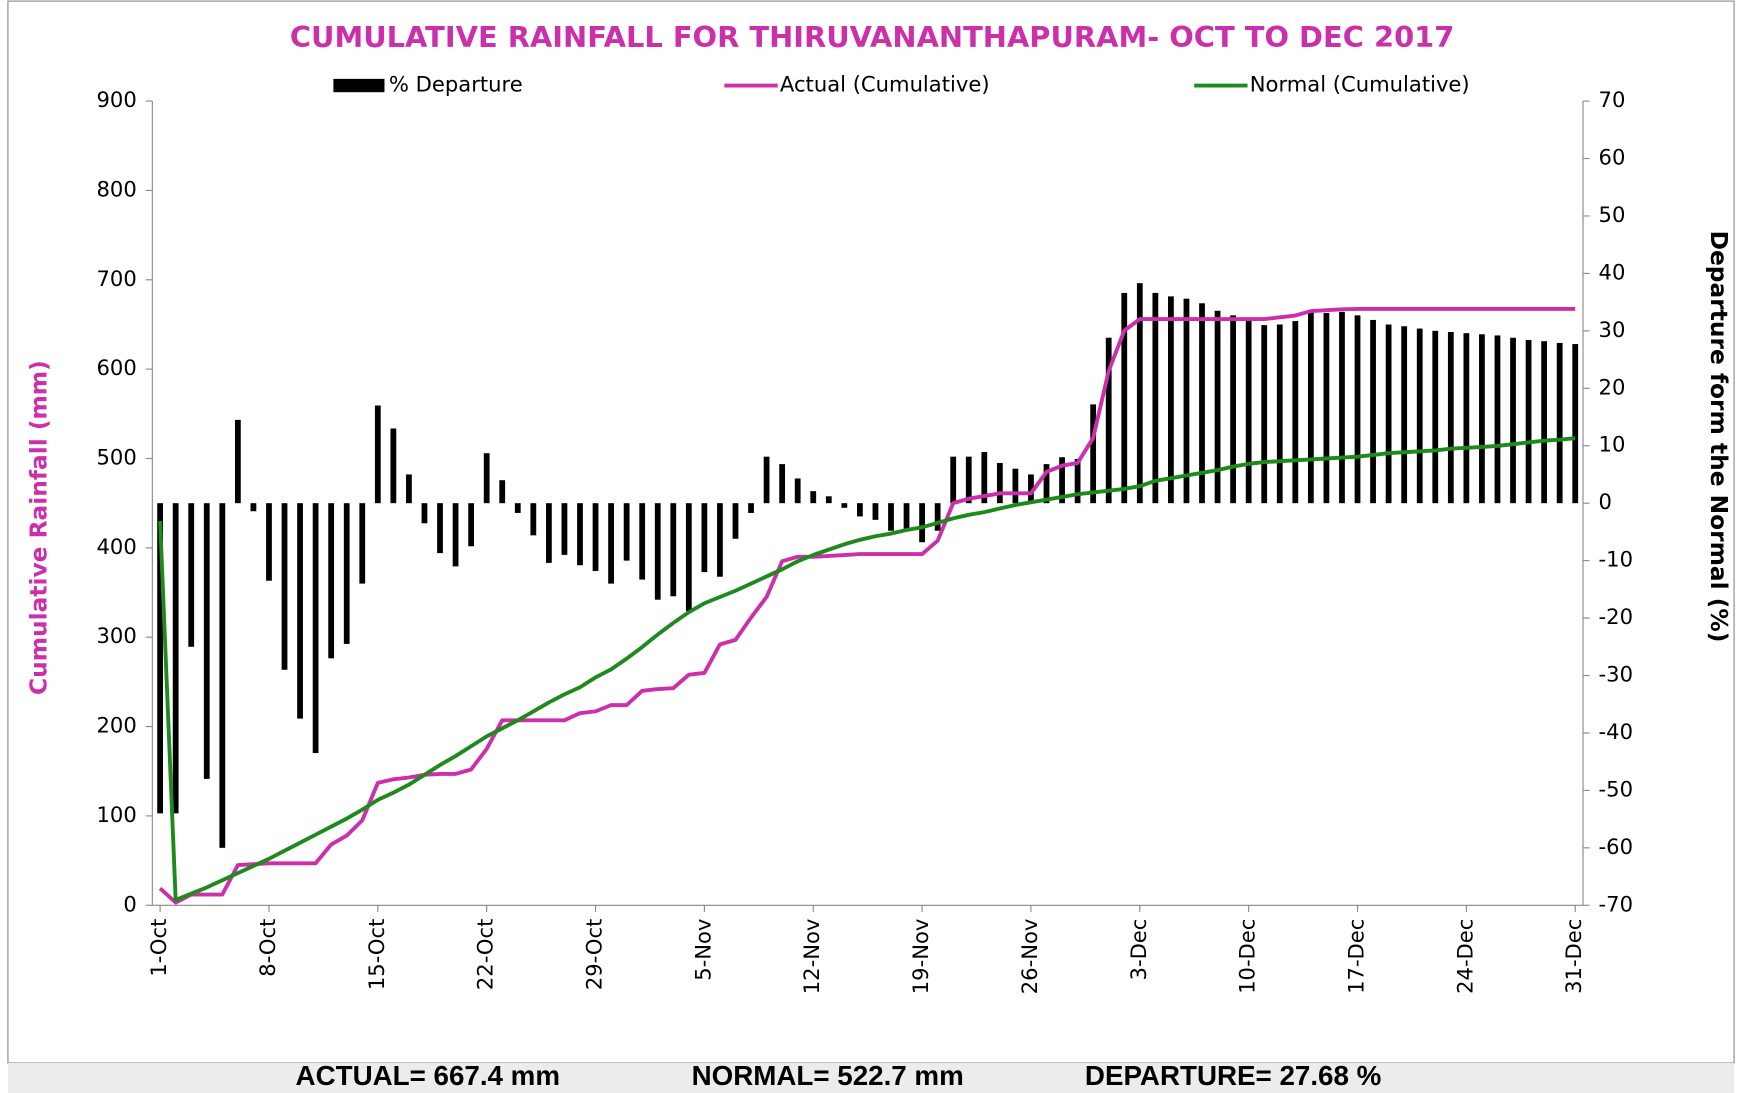  What do you see at coordinates (1612, 157) in the screenshot?
I see `y2-tick-label: 60` at bounding box center [1612, 157].